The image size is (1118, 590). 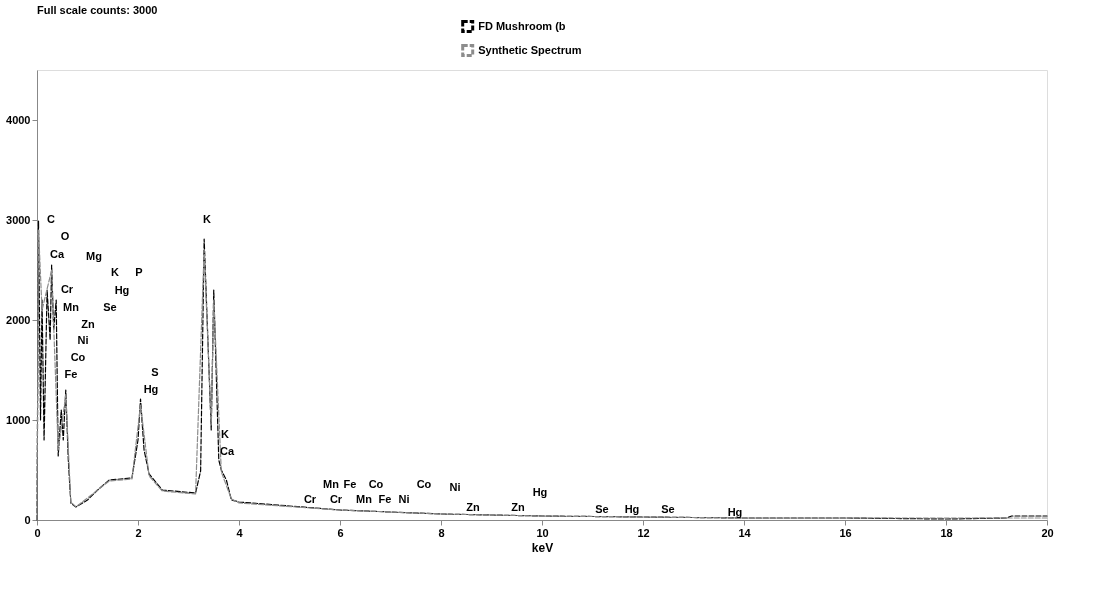 I want to click on x-axis-title: keV, so click(x=542, y=547).